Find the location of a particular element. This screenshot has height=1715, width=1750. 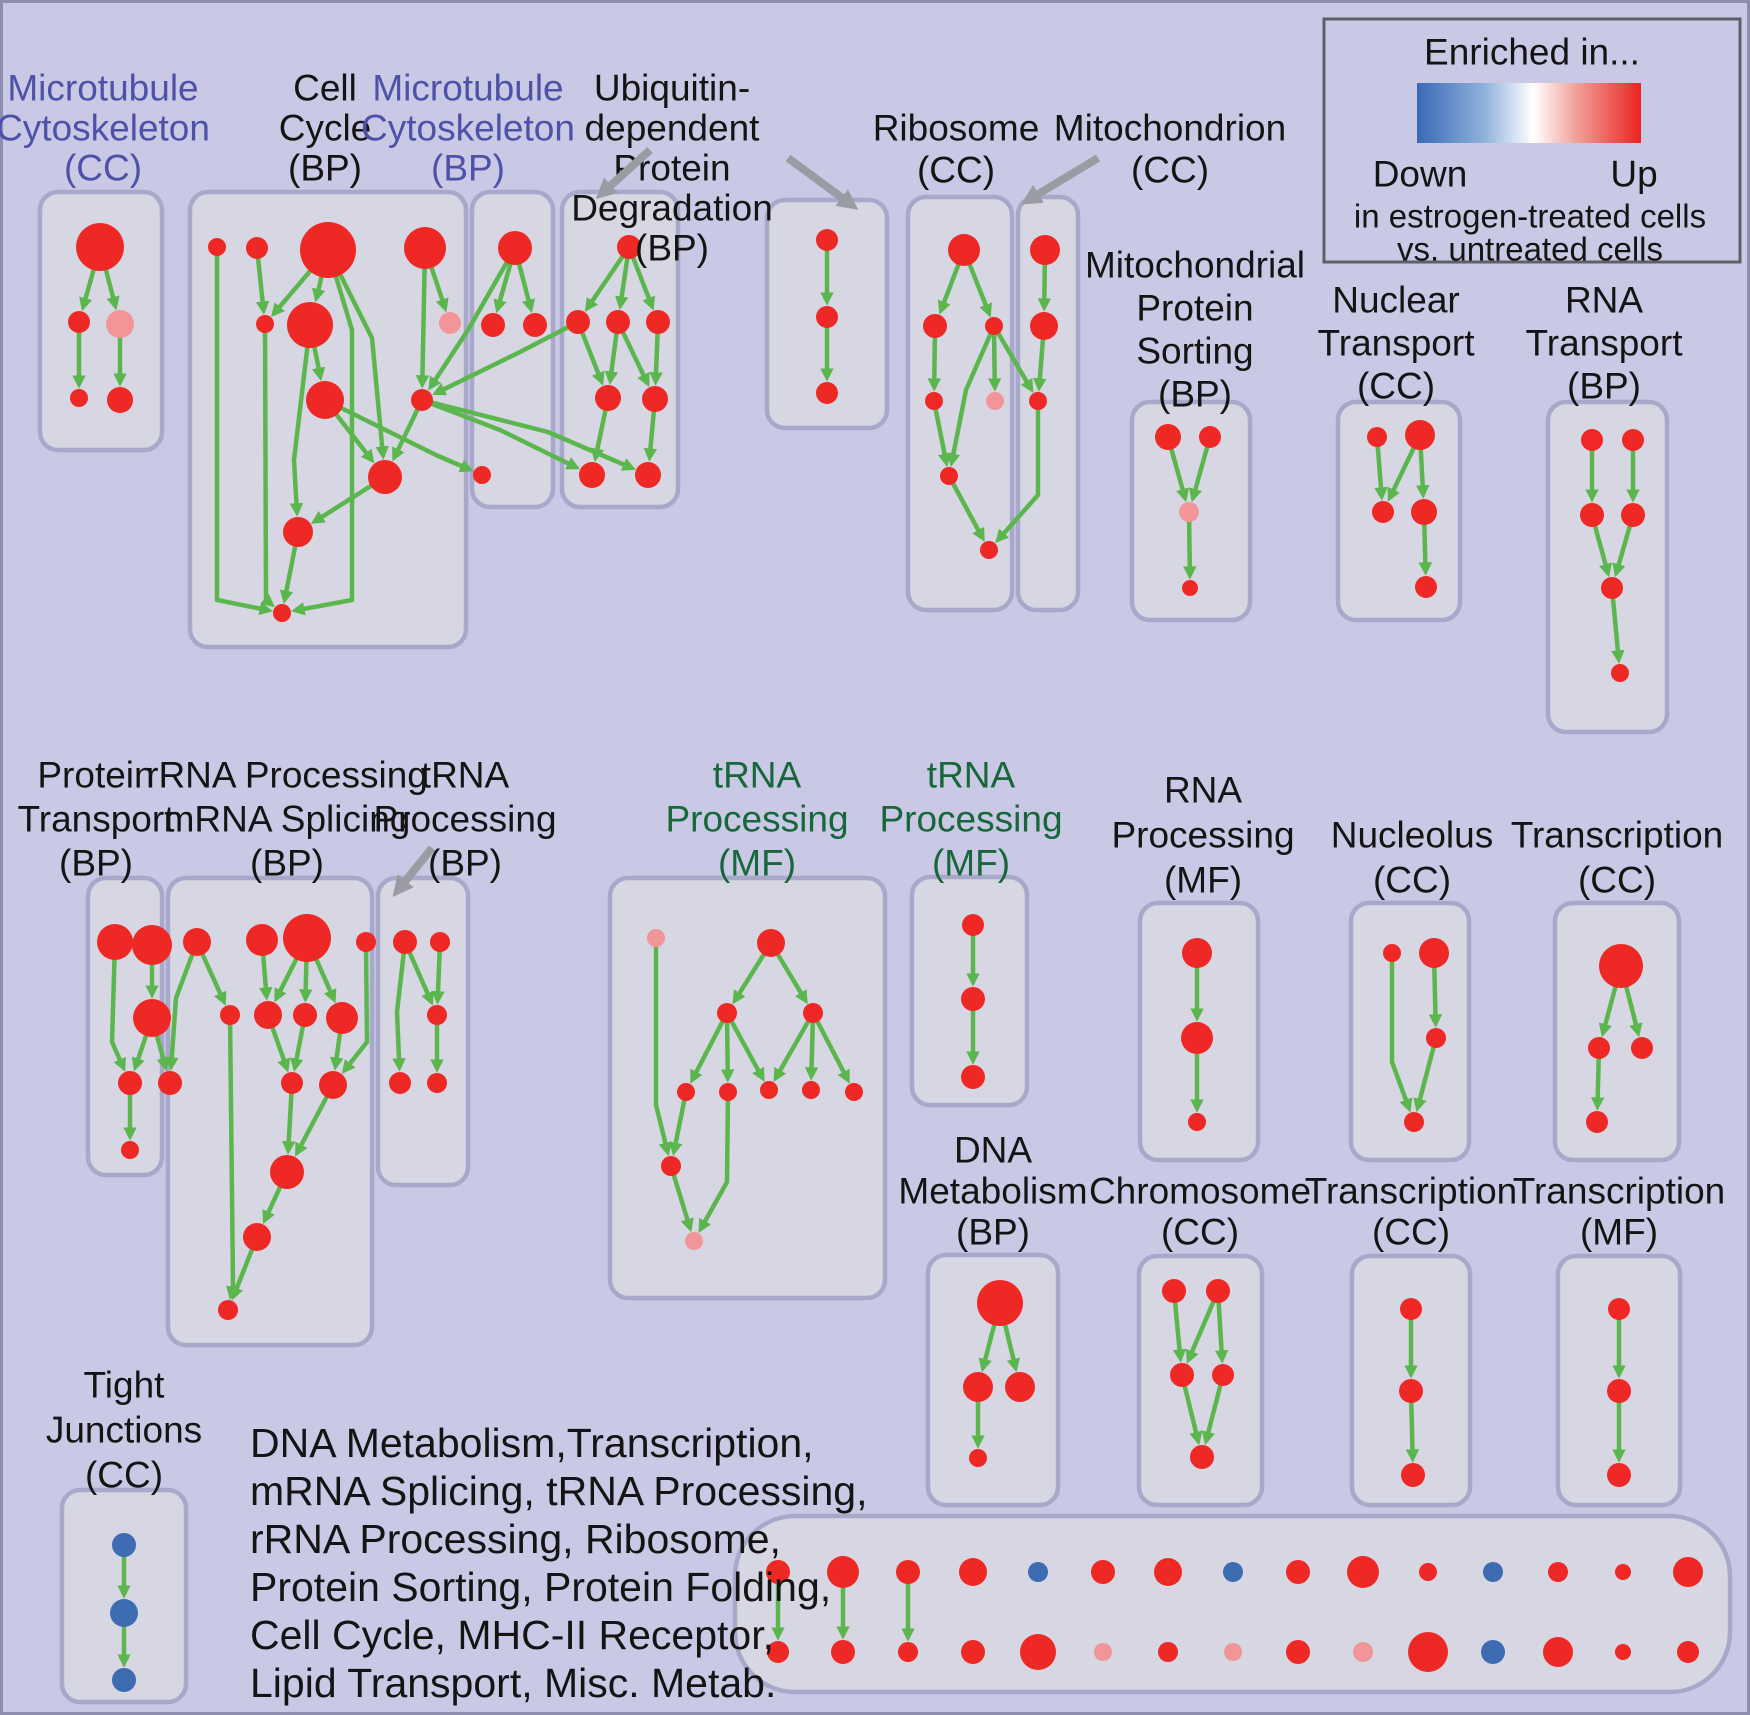

edge-e2-w3 is located at coordinates (745, 1046).